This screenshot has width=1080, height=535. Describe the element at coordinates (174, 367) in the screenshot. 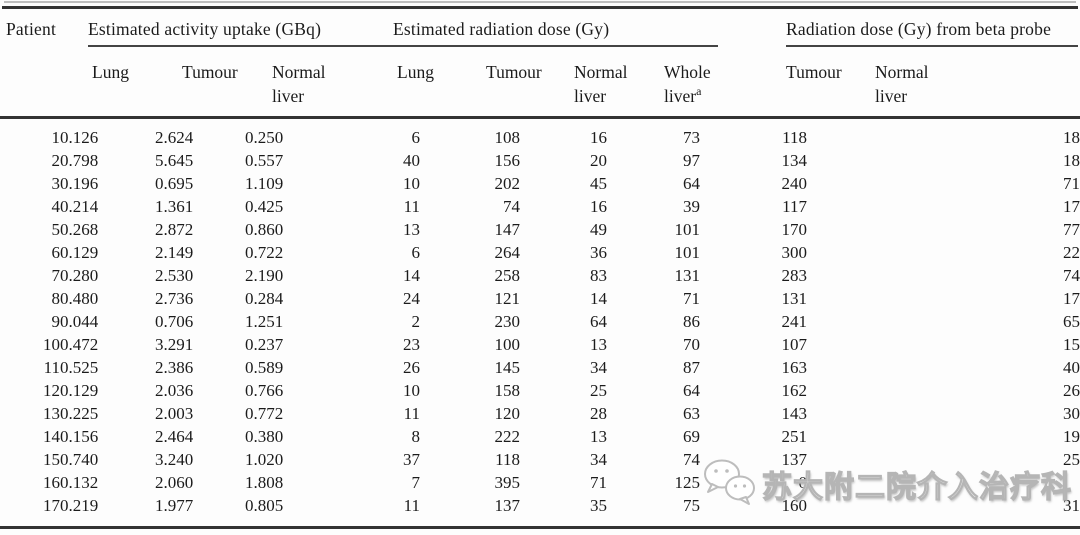

I see `table-cell: 2.386` at that location.